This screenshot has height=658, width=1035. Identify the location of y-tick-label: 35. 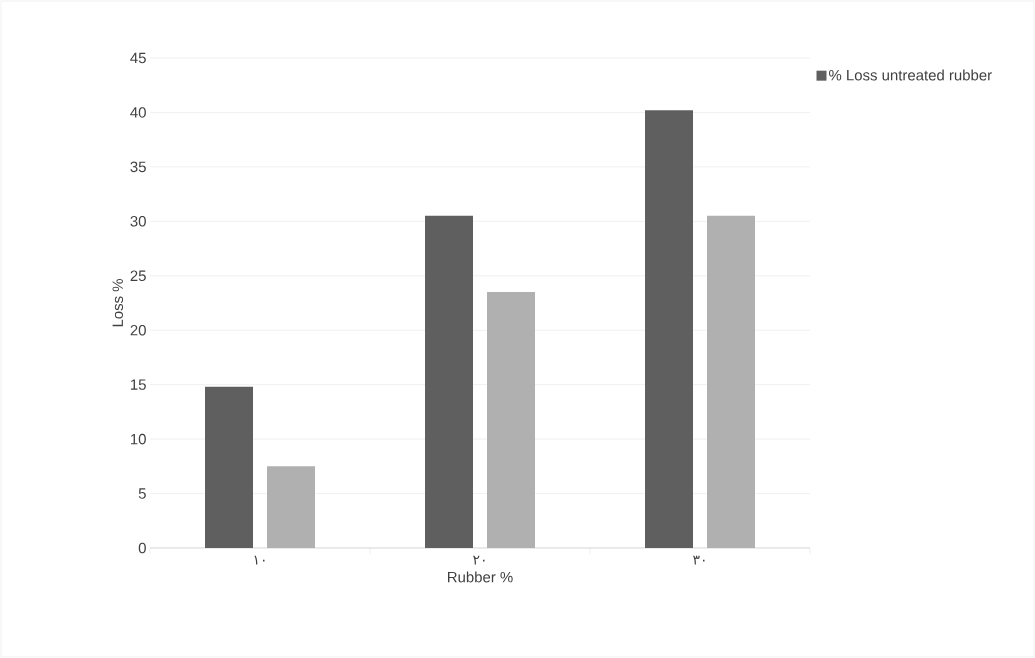
(138, 167).